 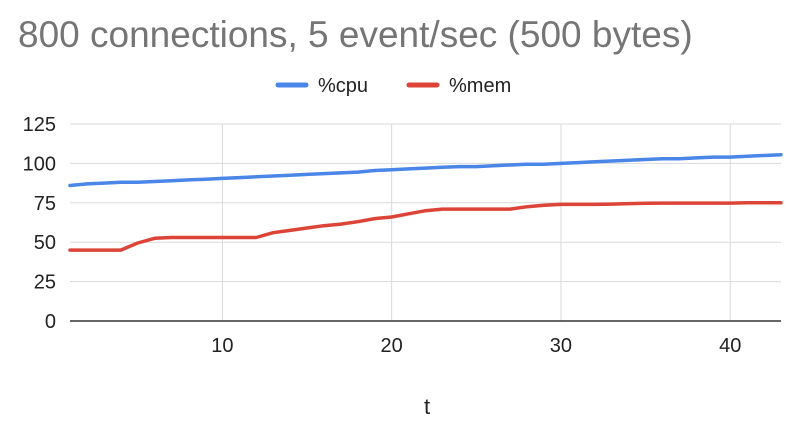 I want to click on y-tick-label: 75, so click(x=45, y=204).